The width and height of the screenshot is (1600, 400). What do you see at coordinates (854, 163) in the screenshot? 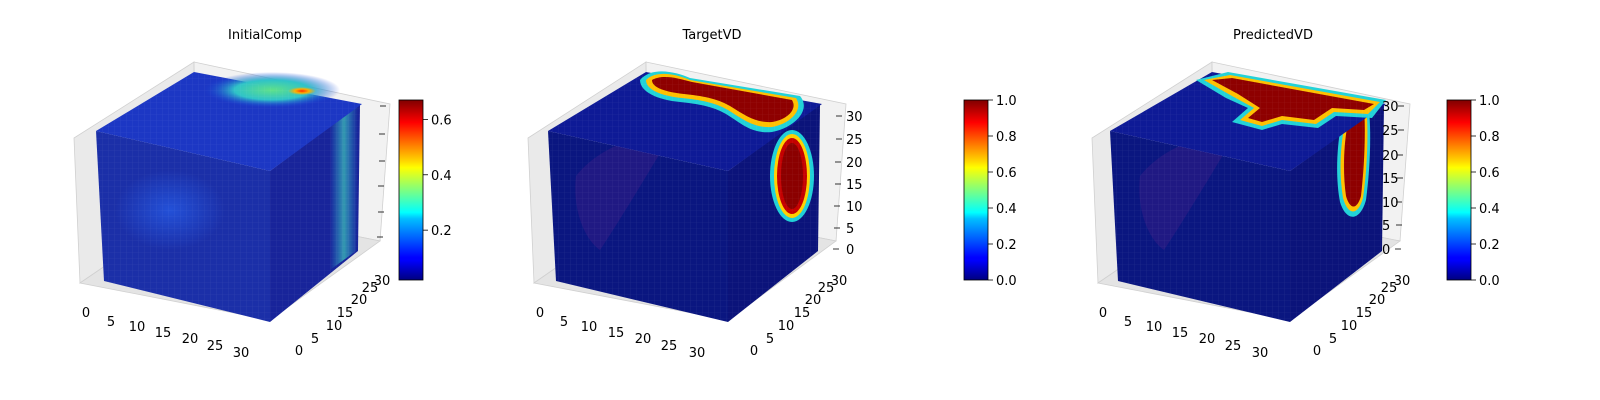
I see `z-tick-label: 20` at bounding box center [854, 163].